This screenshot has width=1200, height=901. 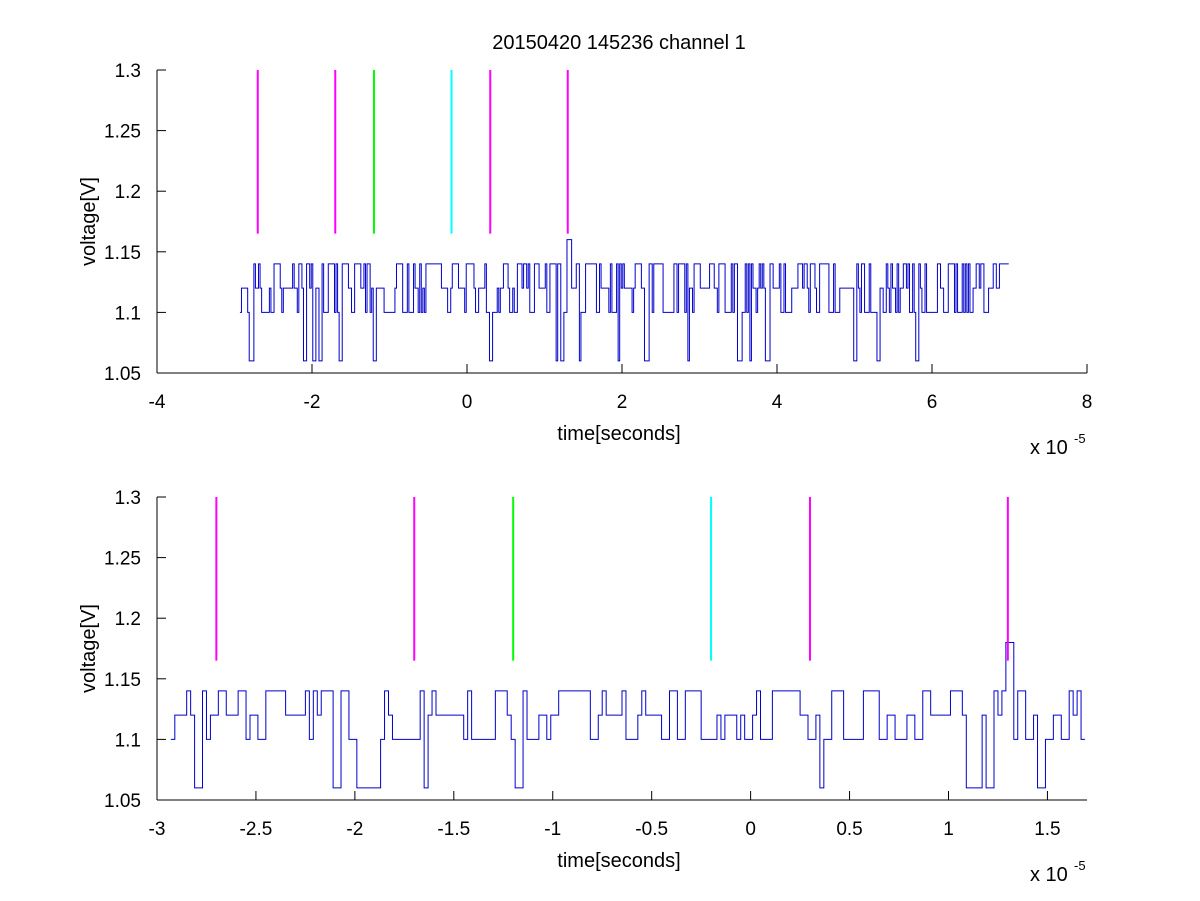 What do you see at coordinates (619, 43) in the screenshot?
I see `figure-title: 20150420 145236 channel 1` at bounding box center [619, 43].